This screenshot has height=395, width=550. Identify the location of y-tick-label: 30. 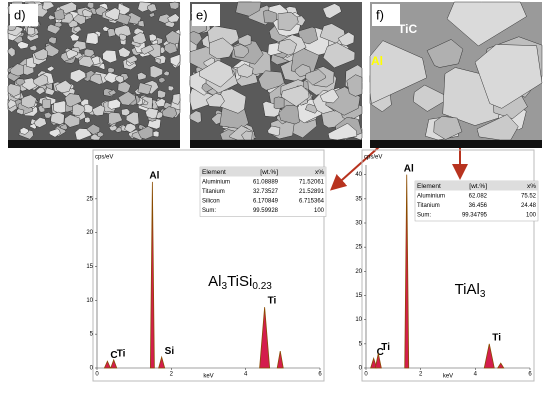
(358, 224).